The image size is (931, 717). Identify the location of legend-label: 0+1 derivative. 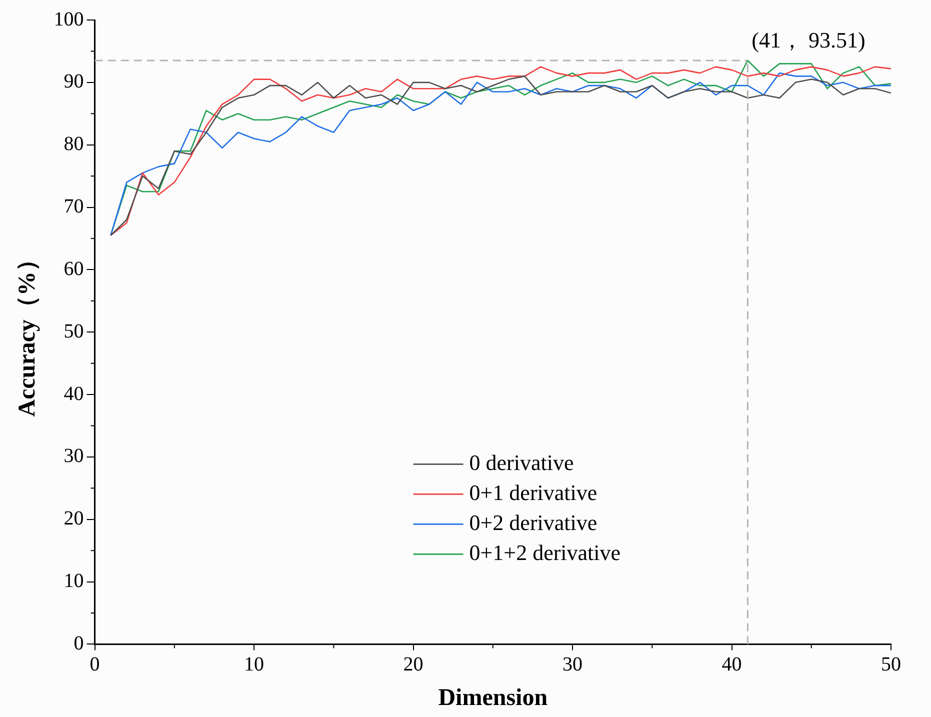
(533, 492).